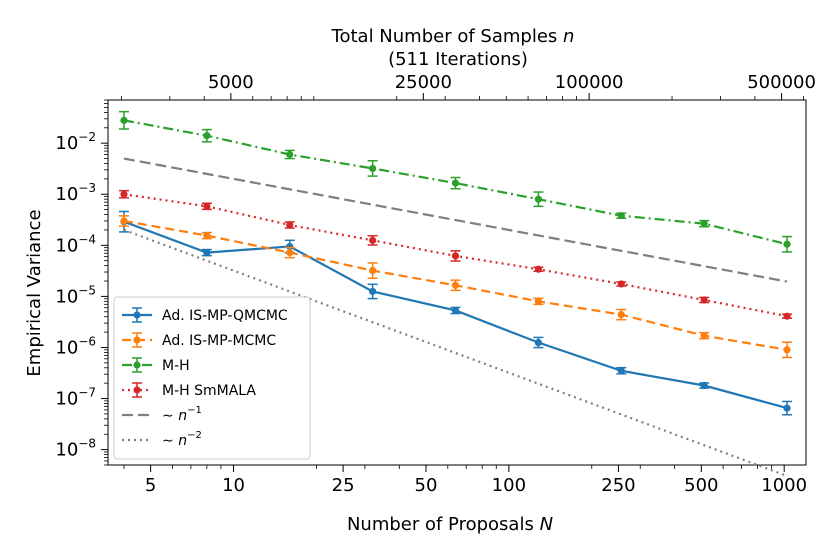  I want to click on legend-entry: ∼ n−1, so click(162, 414).